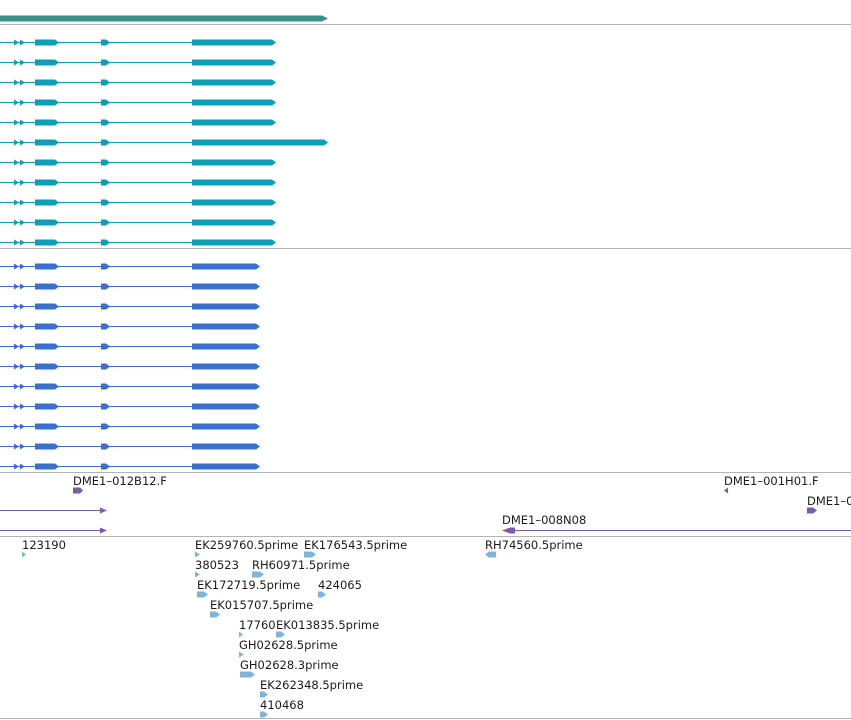  What do you see at coordinates (44, 548) in the screenshot?
I see `est-feature: 123190` at bounding box center [44, 548].